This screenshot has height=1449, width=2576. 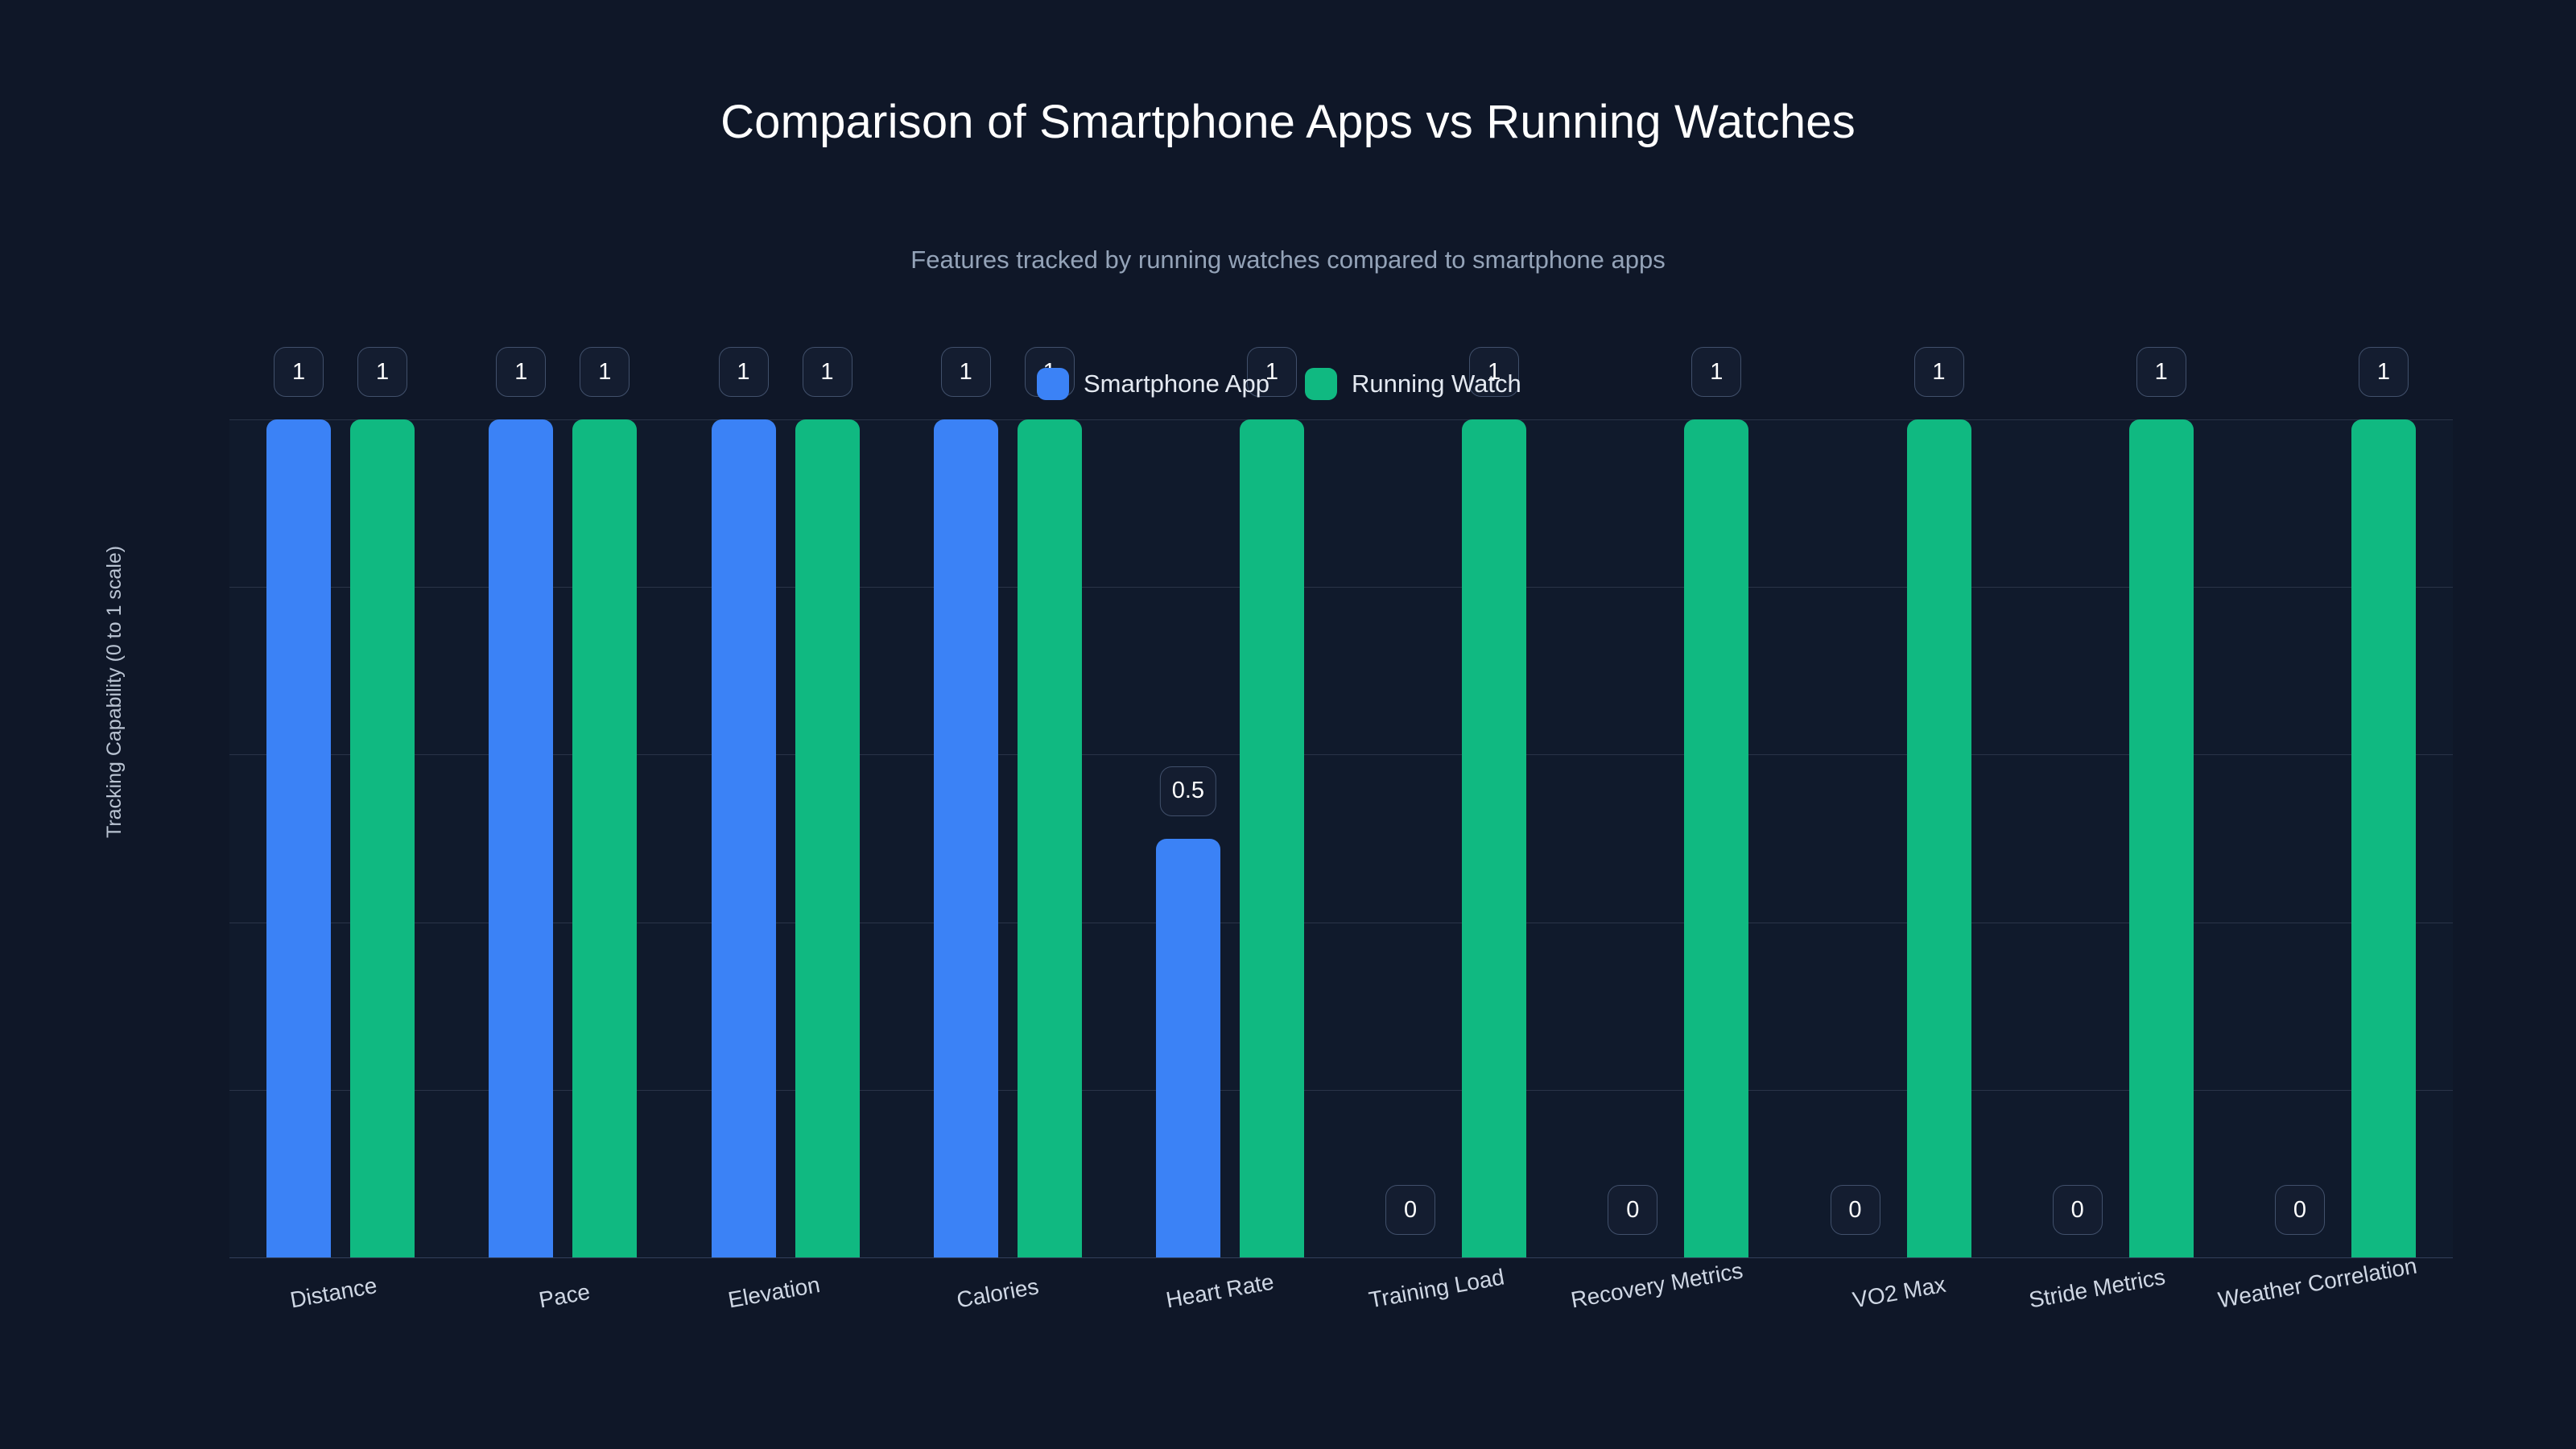 What do you see at coordinates (1436, 383) in the screenshot?
I see `legend-label: Running Watch` at bounding box center [1436, 383].